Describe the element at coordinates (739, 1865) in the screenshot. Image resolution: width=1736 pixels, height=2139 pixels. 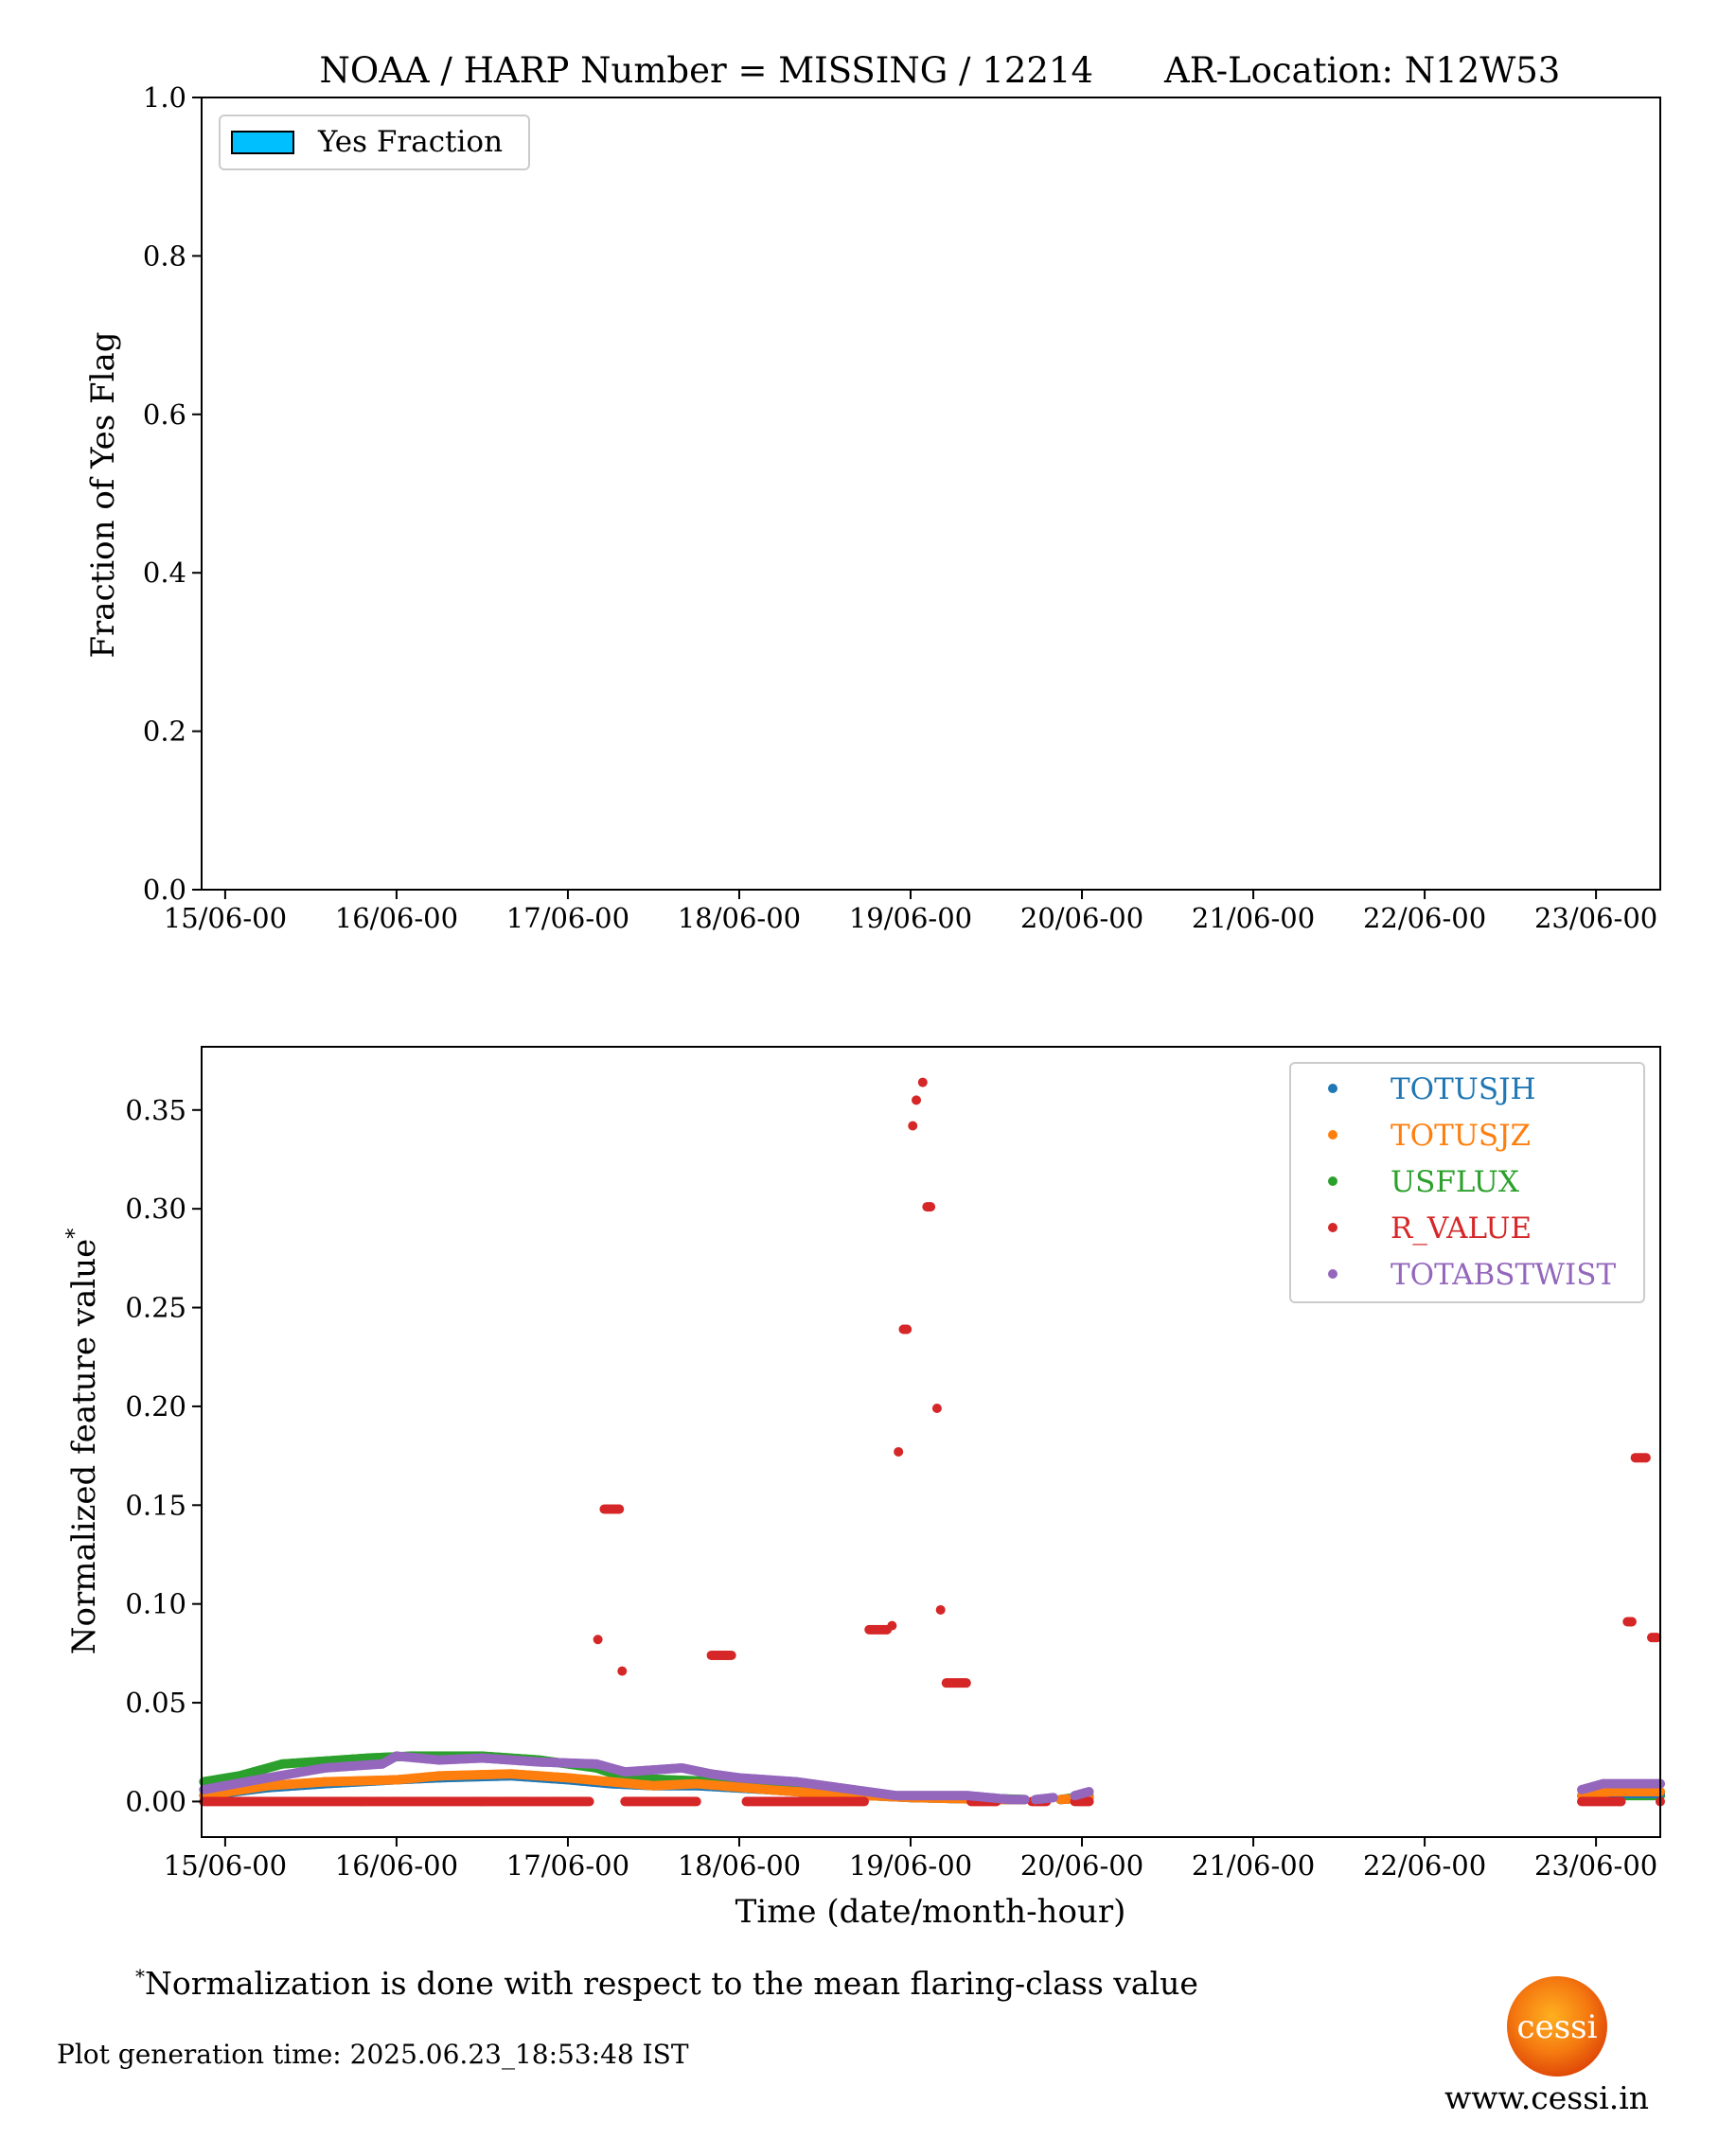
I see `bottom-x-tick-label: 18/06-00` at that location.